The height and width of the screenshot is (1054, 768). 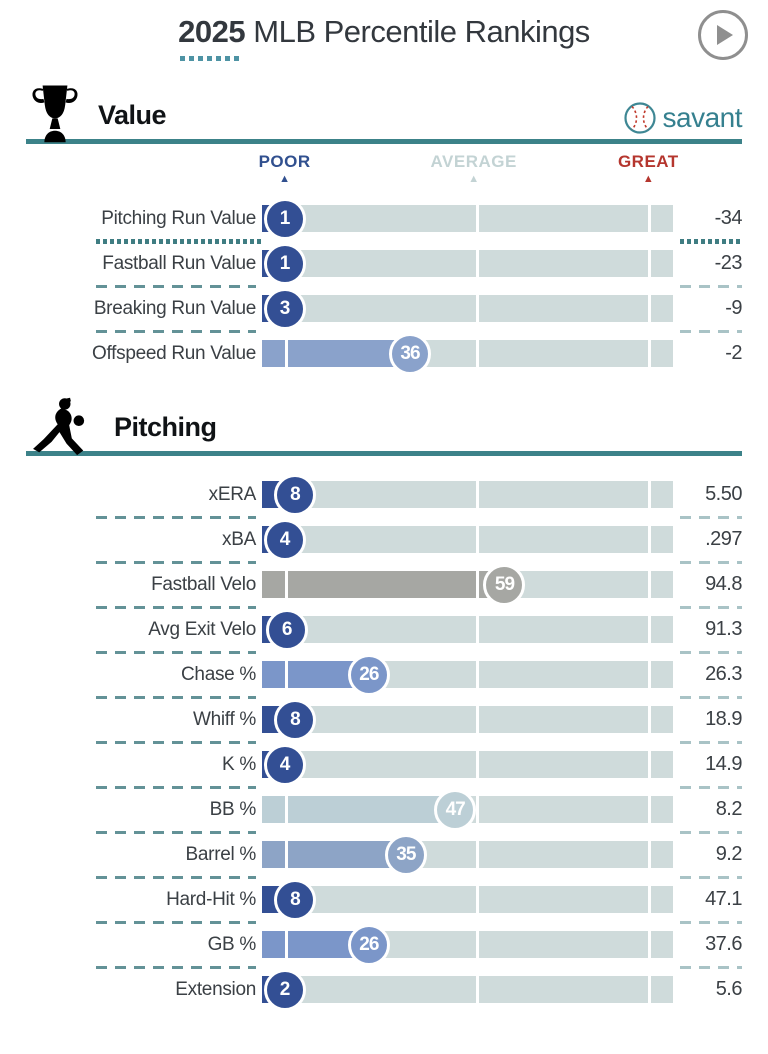 I want to click on percentile-row: xBA 4 .297, so click(x=384, y=539).